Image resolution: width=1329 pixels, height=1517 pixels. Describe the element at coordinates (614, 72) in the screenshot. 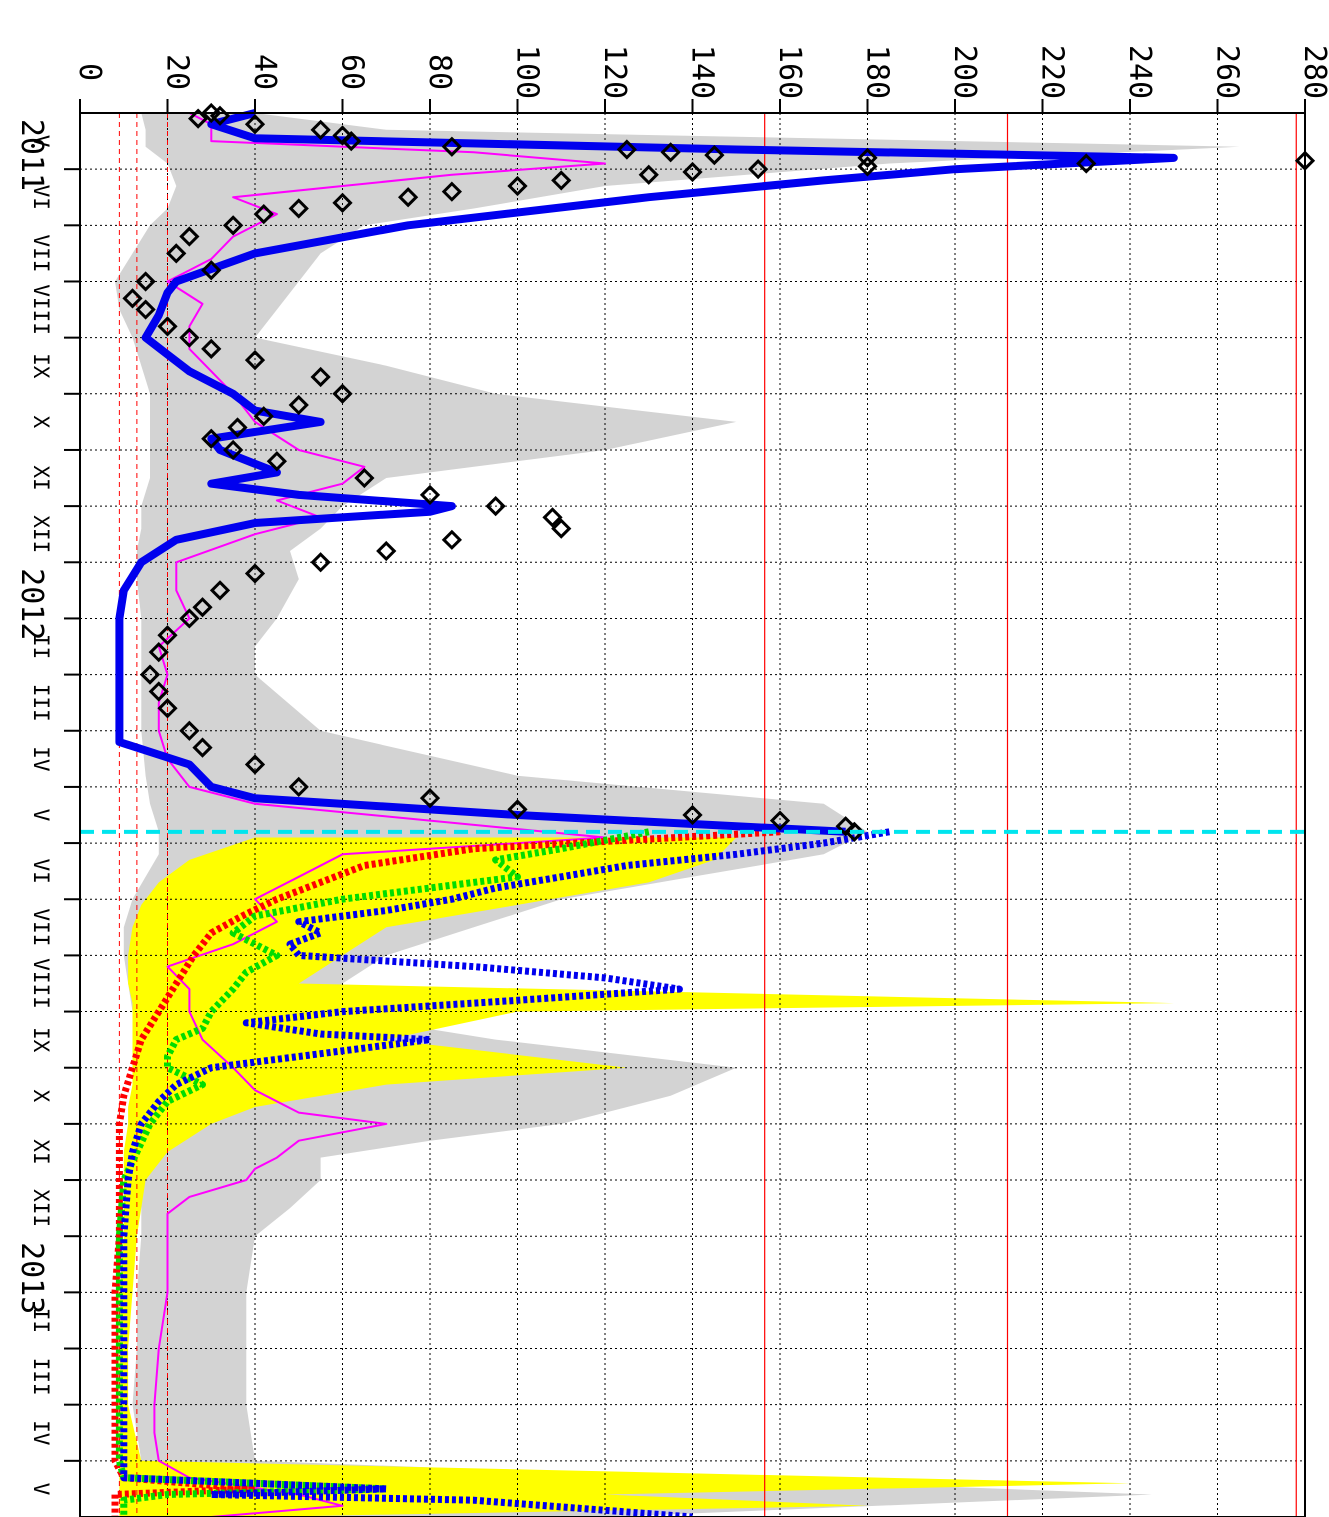

I see `value-tick-label: 120` at that location.